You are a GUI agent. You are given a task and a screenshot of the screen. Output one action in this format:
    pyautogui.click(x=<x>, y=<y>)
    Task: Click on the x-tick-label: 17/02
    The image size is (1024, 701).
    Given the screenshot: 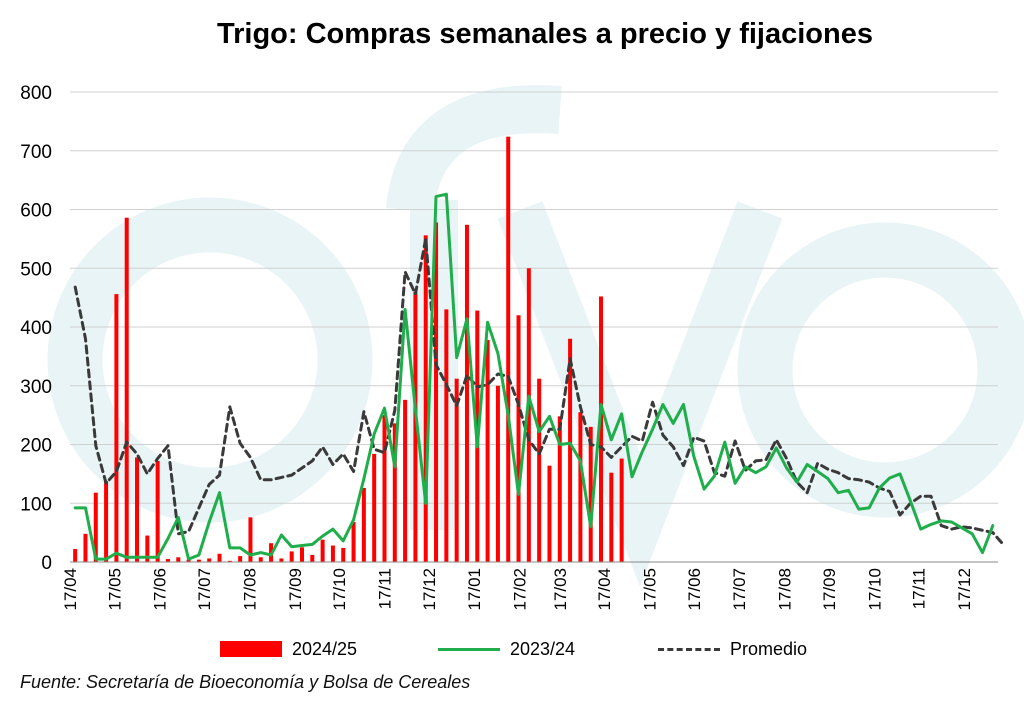 What is the action you would take?
    pyautogui.click(x=520, y=589)
    